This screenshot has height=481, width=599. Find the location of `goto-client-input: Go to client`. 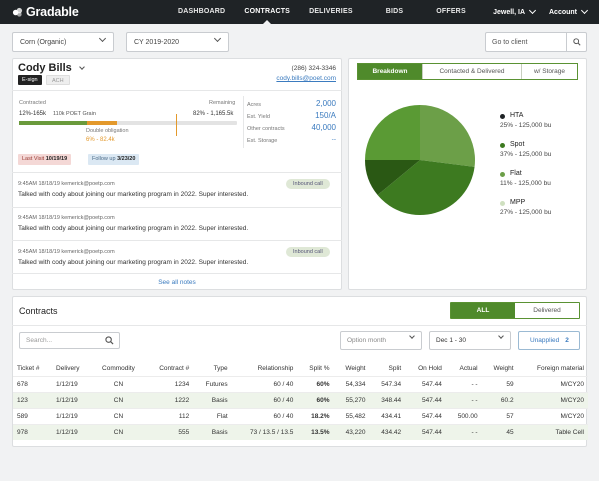

goto-client-input: Go to client is located at coordinates (536, 42).